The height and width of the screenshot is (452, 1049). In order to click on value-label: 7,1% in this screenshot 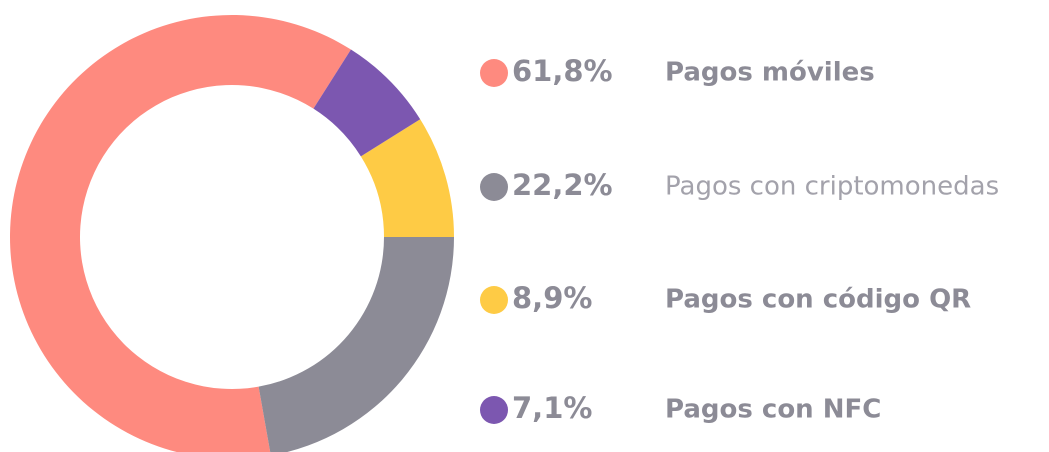, I will do `click(552, 408)`.